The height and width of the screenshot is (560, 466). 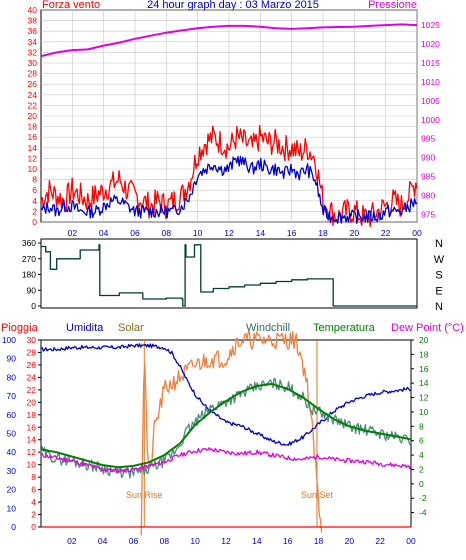 I want to click on panel3-legend-item: Umidita, so click(x=85, y=328).